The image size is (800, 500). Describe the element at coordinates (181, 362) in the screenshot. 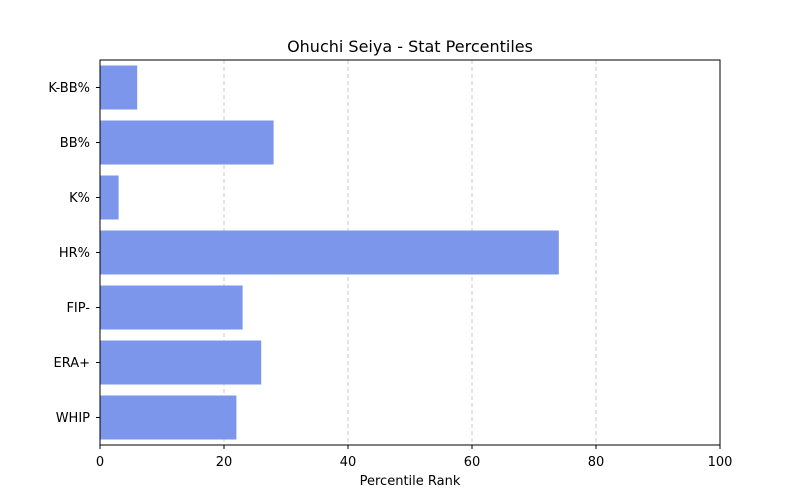

I see `bar-era` at that location.